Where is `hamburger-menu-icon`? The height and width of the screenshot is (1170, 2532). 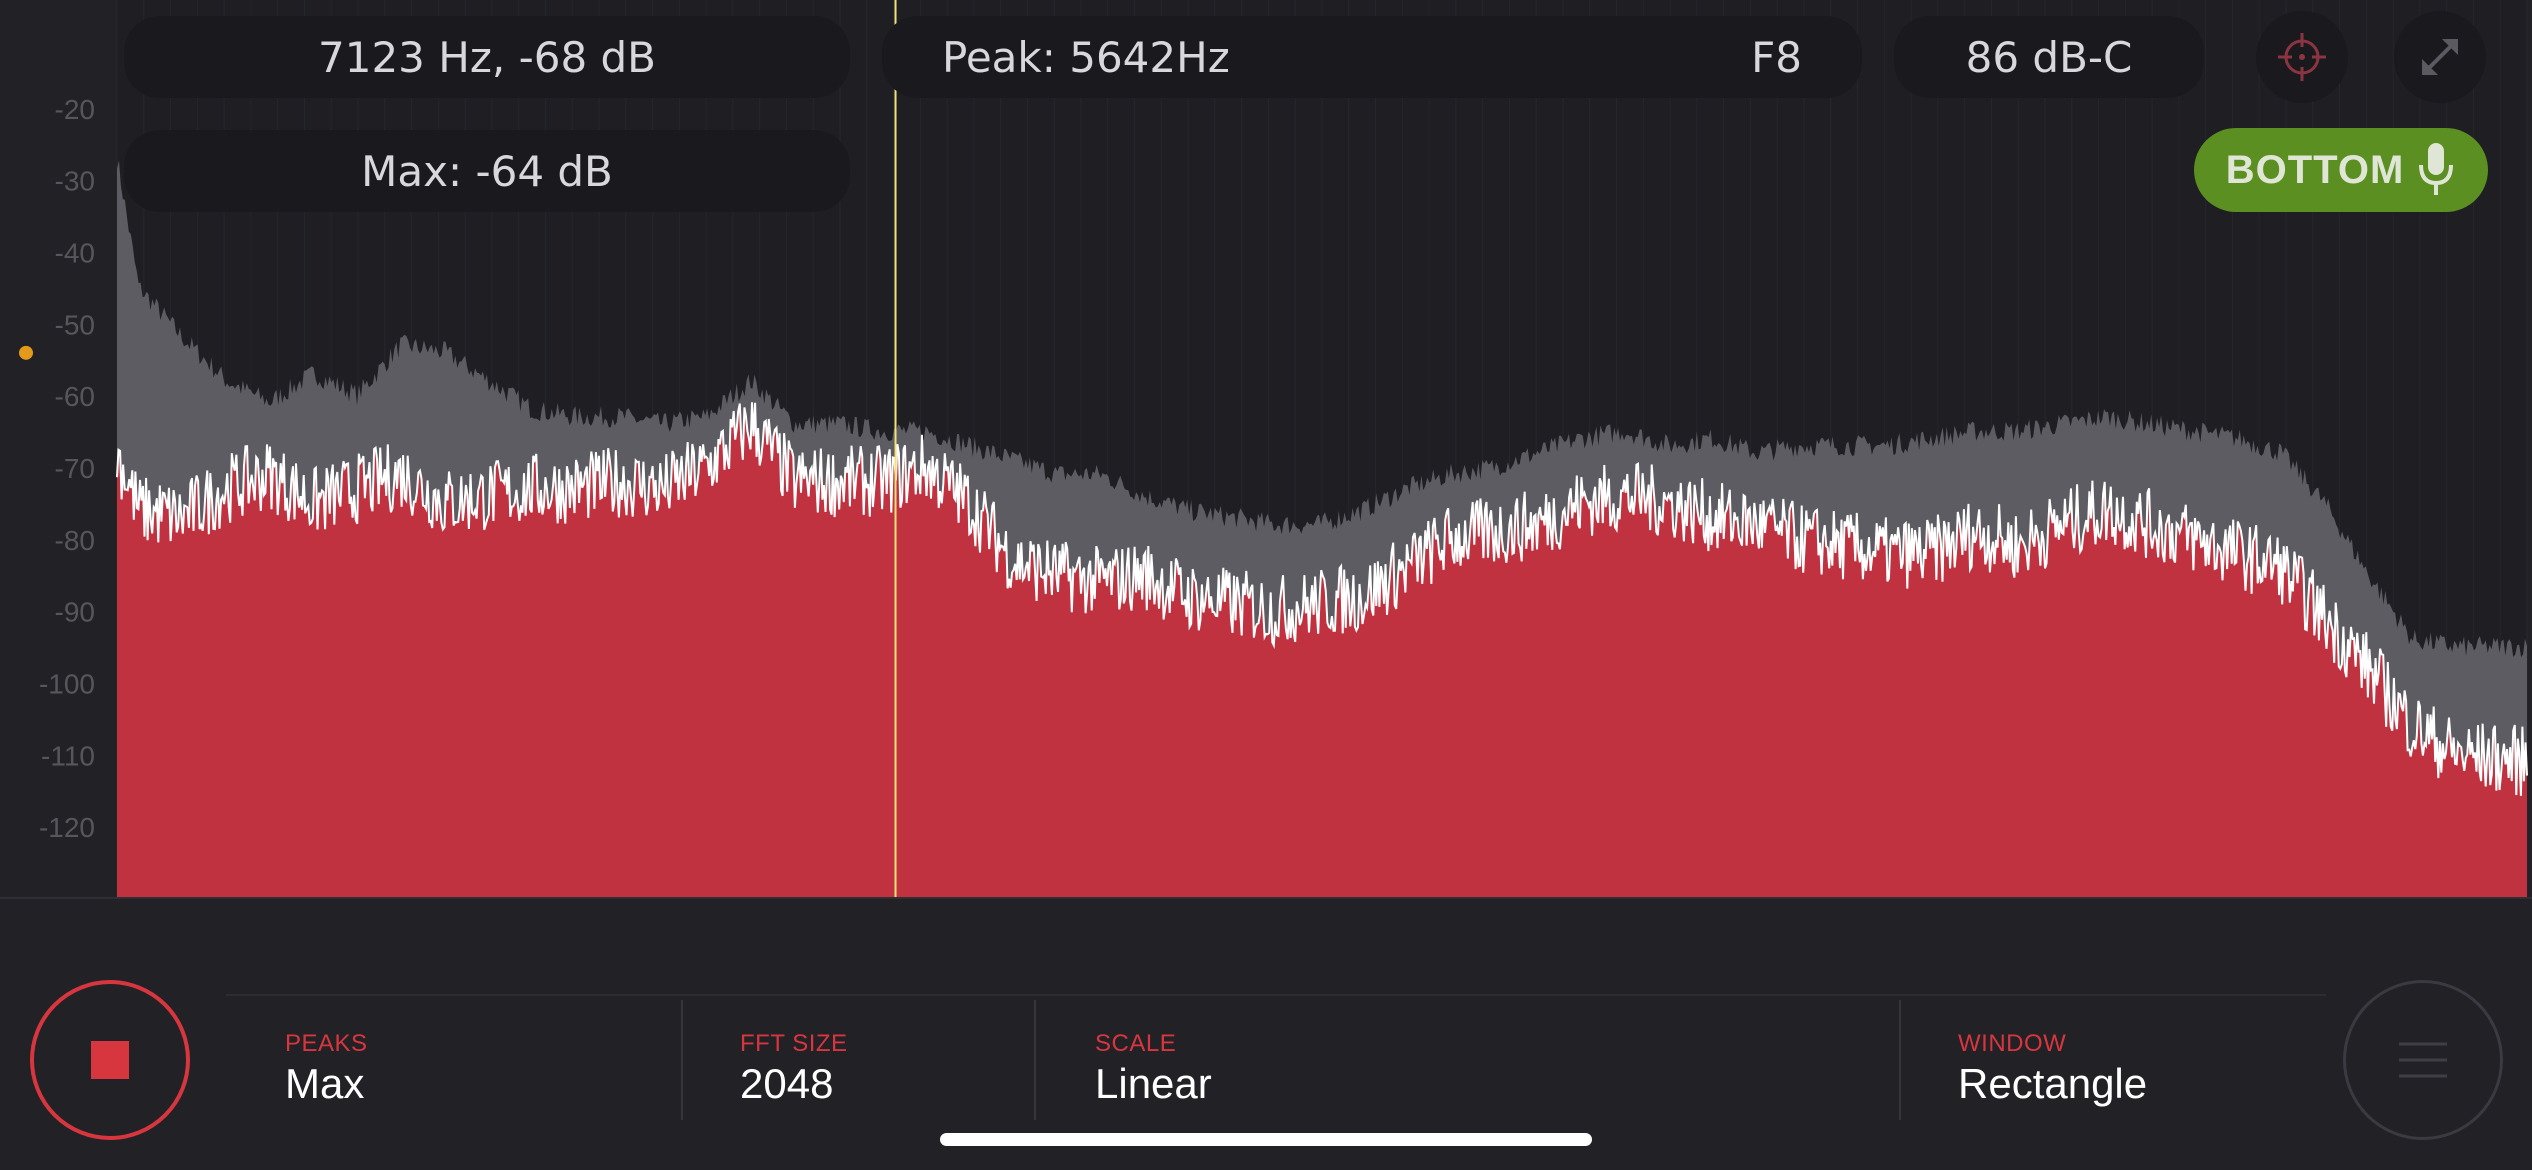
hamburger-menu-icon is located at coordinates (2423, 1060).